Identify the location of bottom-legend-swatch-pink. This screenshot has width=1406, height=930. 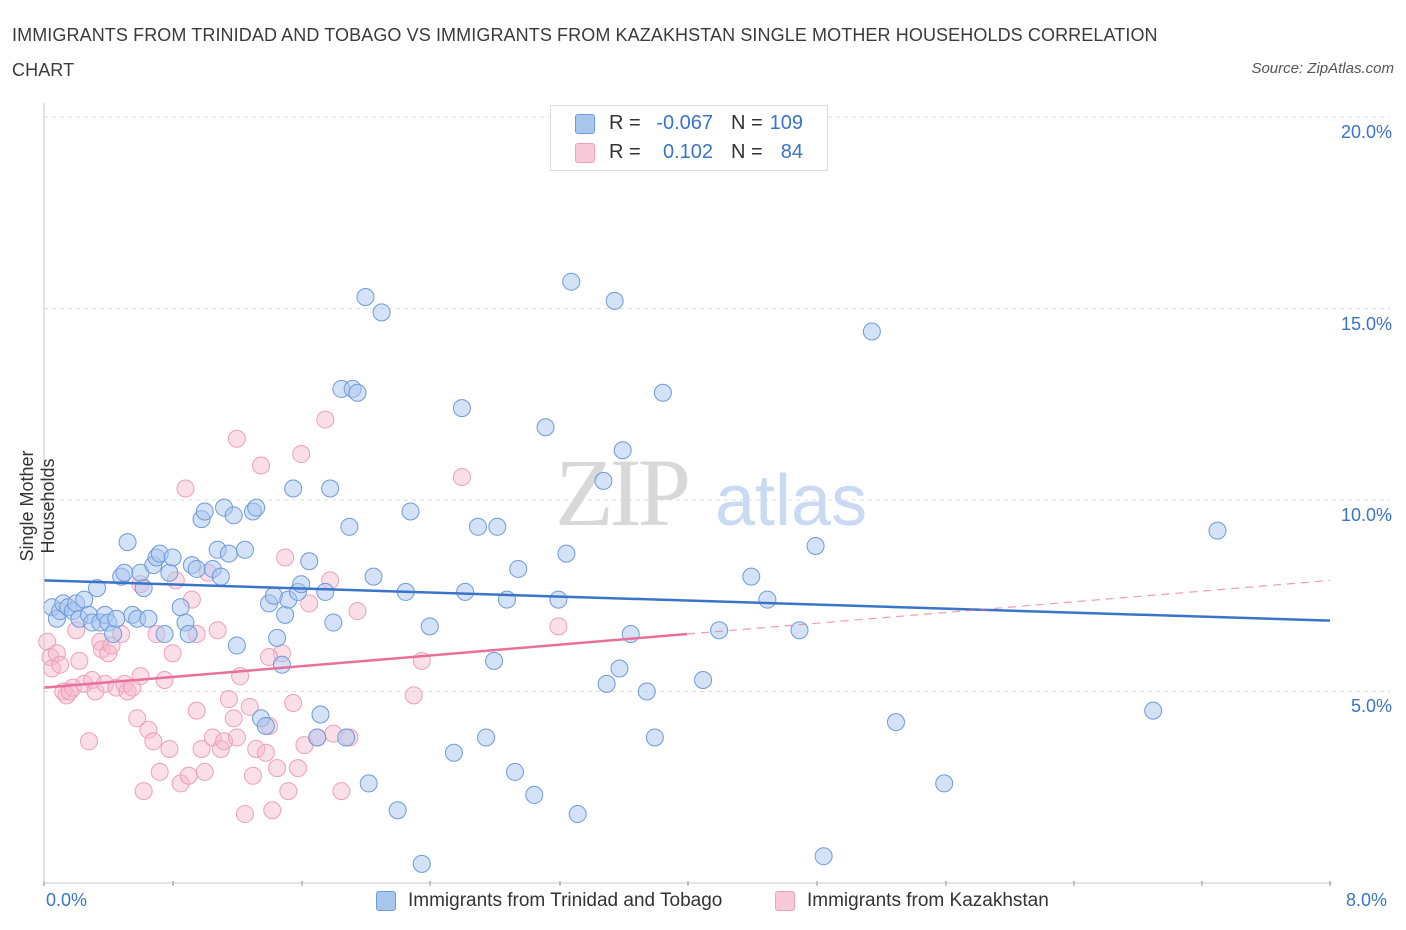
(785, 901).